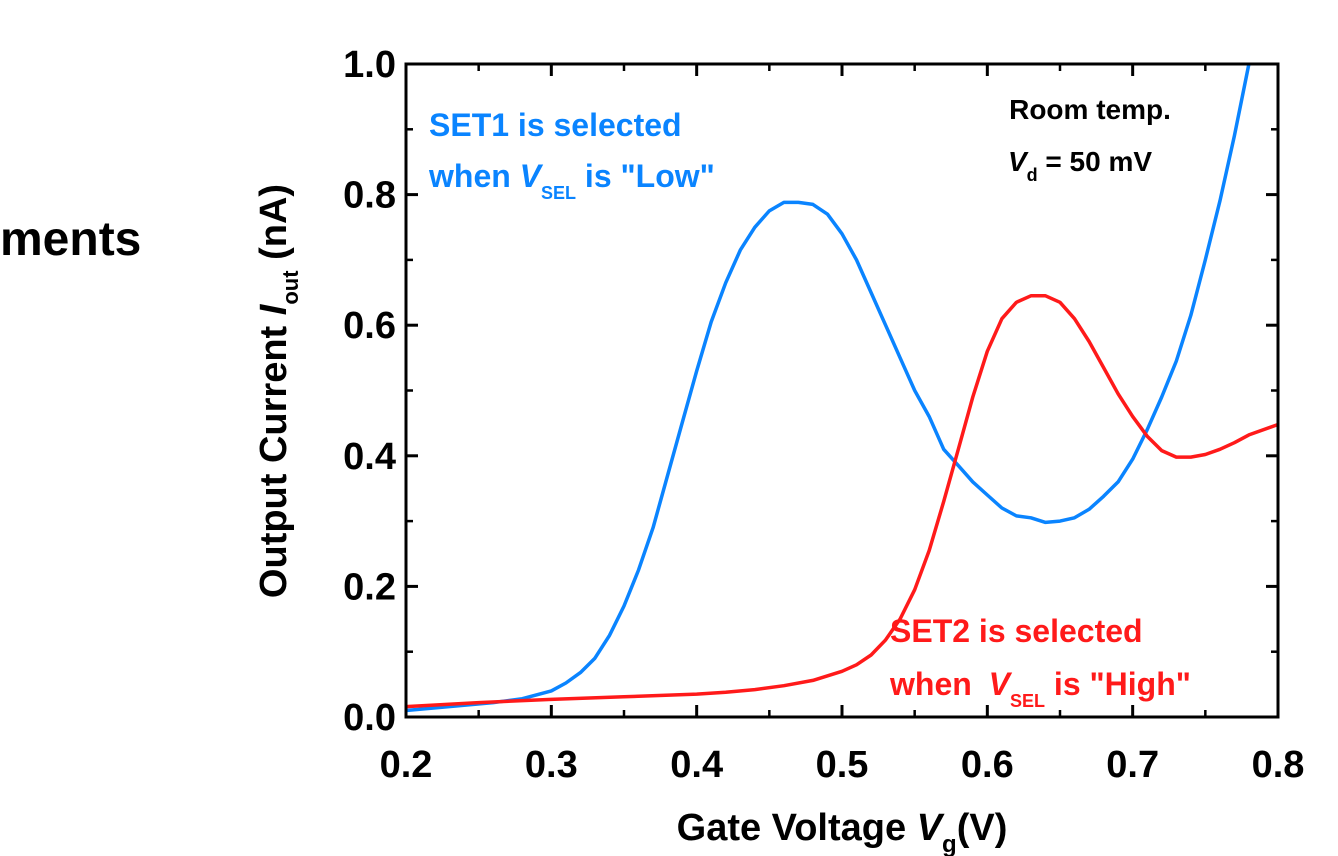  I want to click on set1-annotation-line1: SET1 is selected, so click(555, 125).